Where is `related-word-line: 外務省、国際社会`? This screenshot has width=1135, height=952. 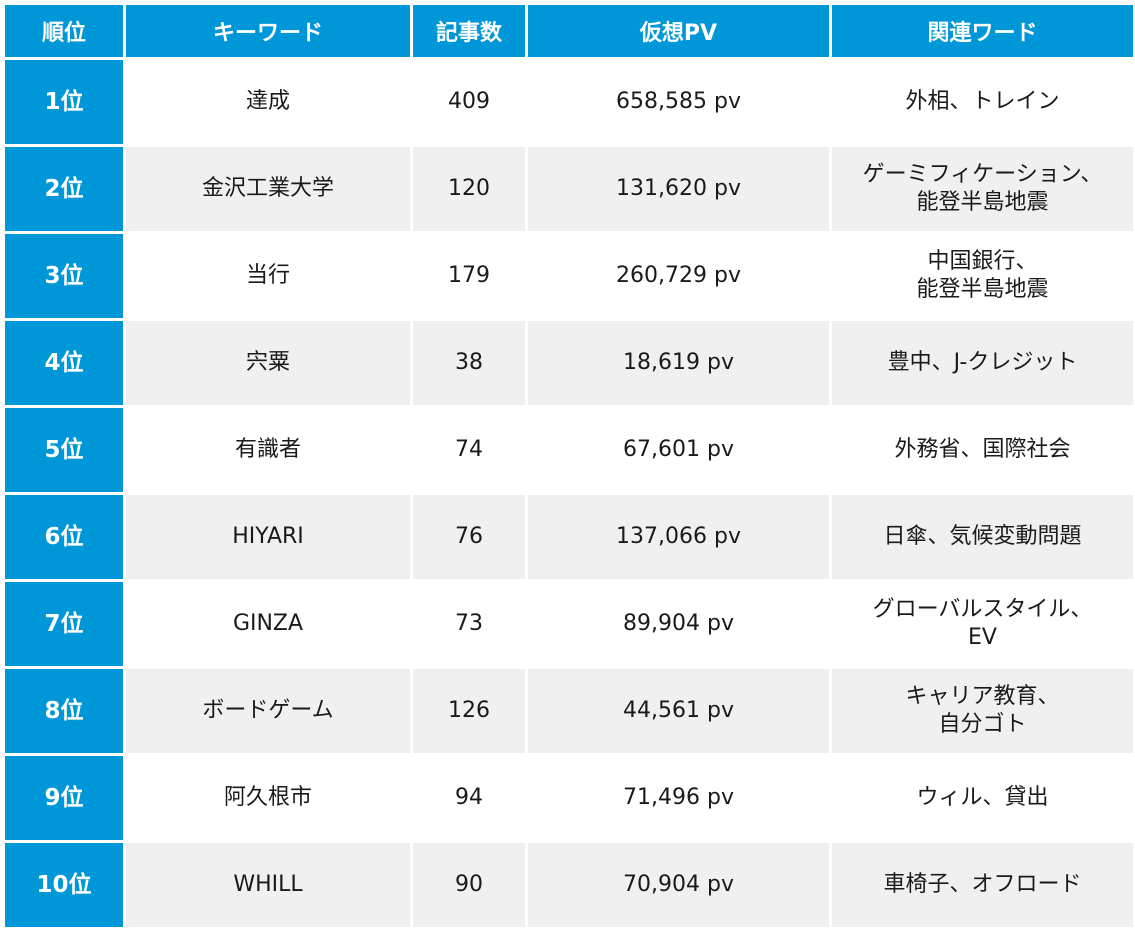
related-word-line: 外務省、国際社会 is located at coordinates (982, 449).